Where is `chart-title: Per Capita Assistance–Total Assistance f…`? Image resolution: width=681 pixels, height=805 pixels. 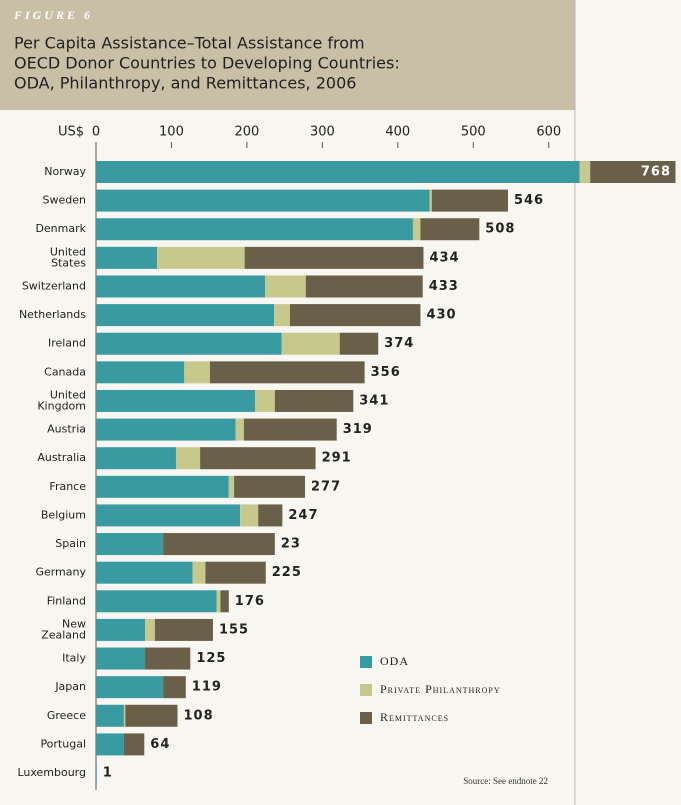
chart-title: Per Capita Assistance–Total Assistance f… is located at coordinates (189, 43).